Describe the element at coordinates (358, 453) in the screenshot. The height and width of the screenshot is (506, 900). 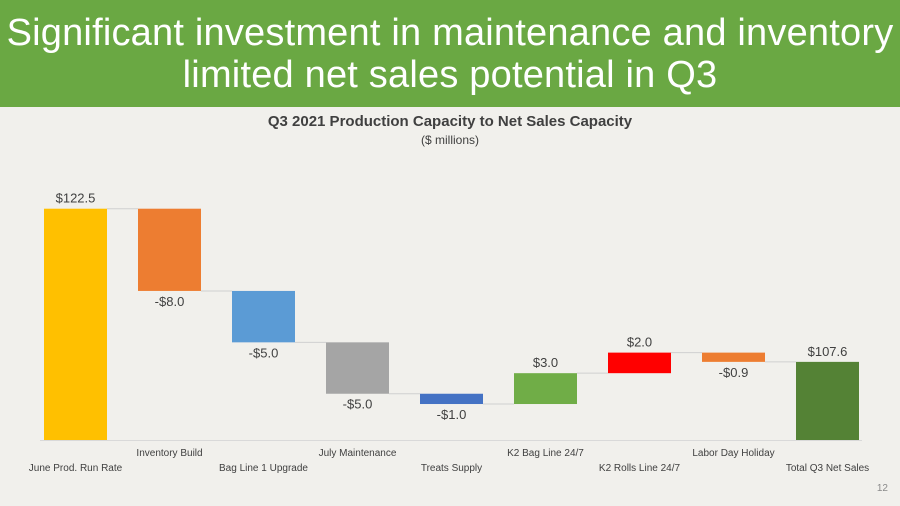
I see `category-label-4: July Maintenance` at that location.